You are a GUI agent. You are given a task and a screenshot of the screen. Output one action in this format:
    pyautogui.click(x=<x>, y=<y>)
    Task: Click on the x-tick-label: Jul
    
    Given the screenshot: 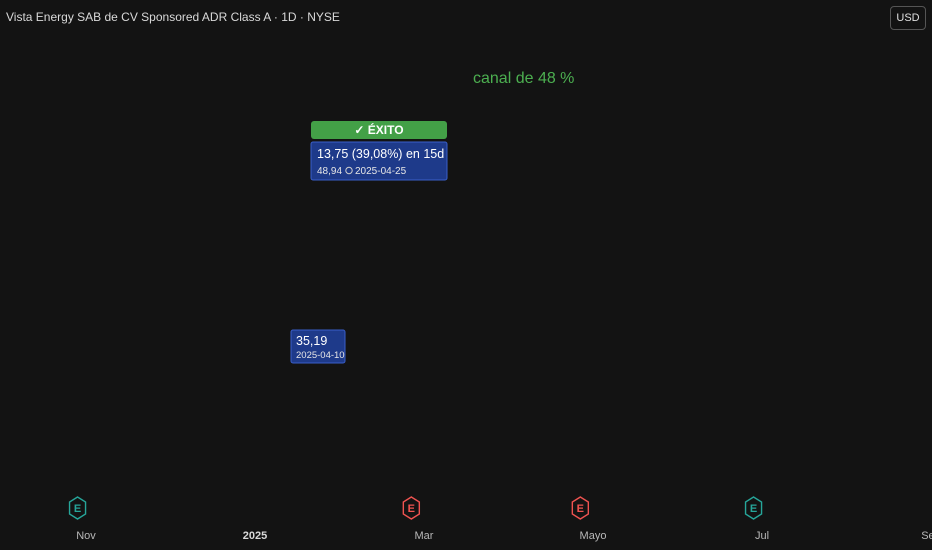 What is the action you would take?
    pyautogui.click(x=762, y=536)
    